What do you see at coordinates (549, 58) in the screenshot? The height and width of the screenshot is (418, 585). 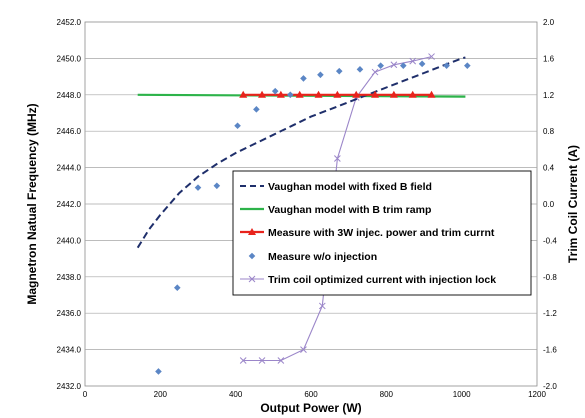 I see `y2-tick-label: 1.6` at bounding box center [549, 58].